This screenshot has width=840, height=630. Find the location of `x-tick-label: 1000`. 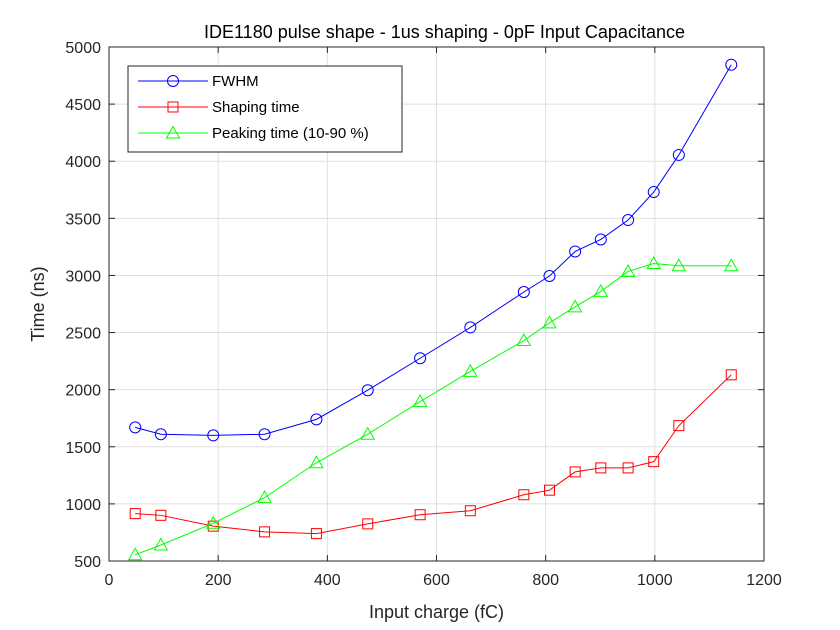

x-tick-label: 1000 is located at coordinates (655, 580).